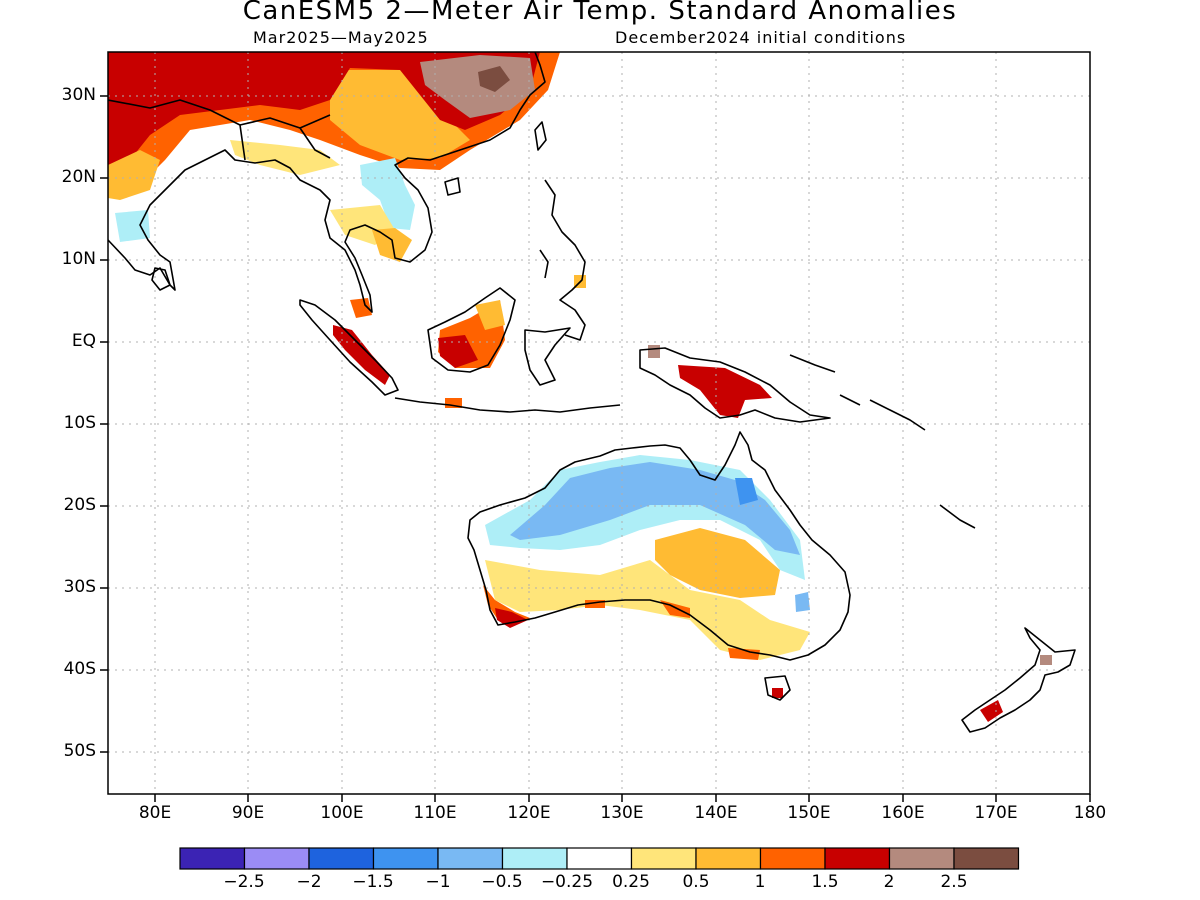 This screenshot has width=1200, height=900. Describe the element at coordinates (361, 308) in the screenshot. I see `anomaly-sumatra-orange` at that location.